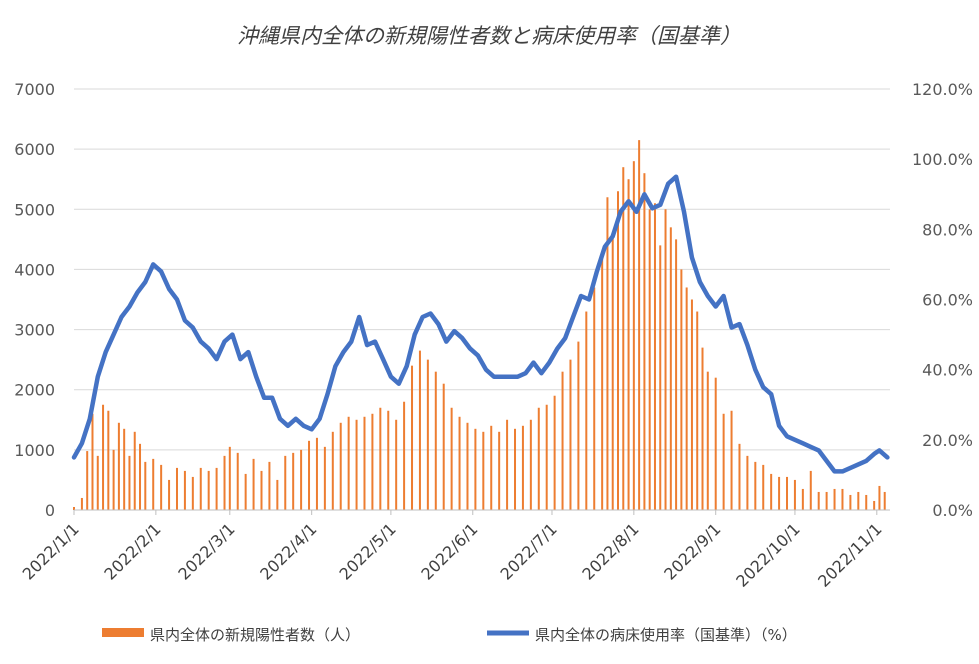 The image size is (979, 664). What do you see at coordinates (489, 36) in the screenshot?
I see `chart-title: 沖縄県内全体の新規陽性者数と病床使用率（国基準）` at bounding box center [489, 36].